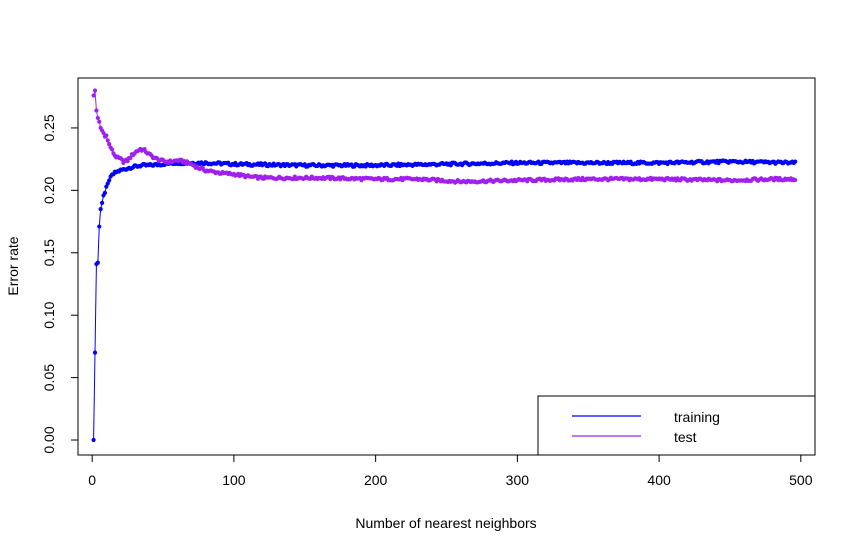  What do you see at coordinates (49, 252) in the screenshot?
I see `y-tick-label: 0.15` at bounding box center [49, 252].